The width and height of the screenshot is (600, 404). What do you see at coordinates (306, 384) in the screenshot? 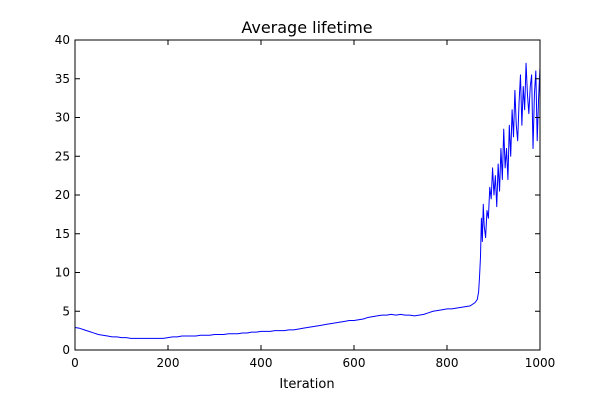
I see `x-axis-label: Iteration` at bounding box center [306, 384].